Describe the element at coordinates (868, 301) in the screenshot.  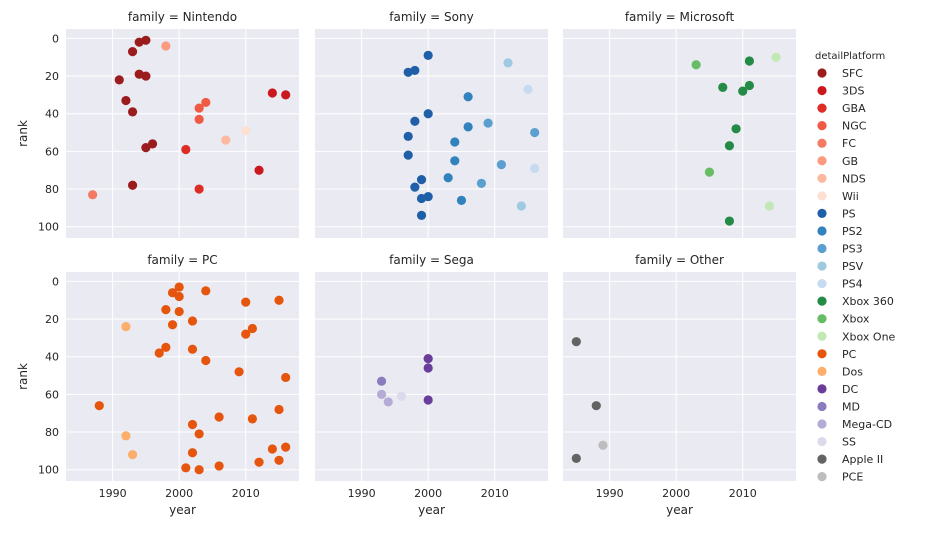
I see `legend-label: Xbox 360` at that location.